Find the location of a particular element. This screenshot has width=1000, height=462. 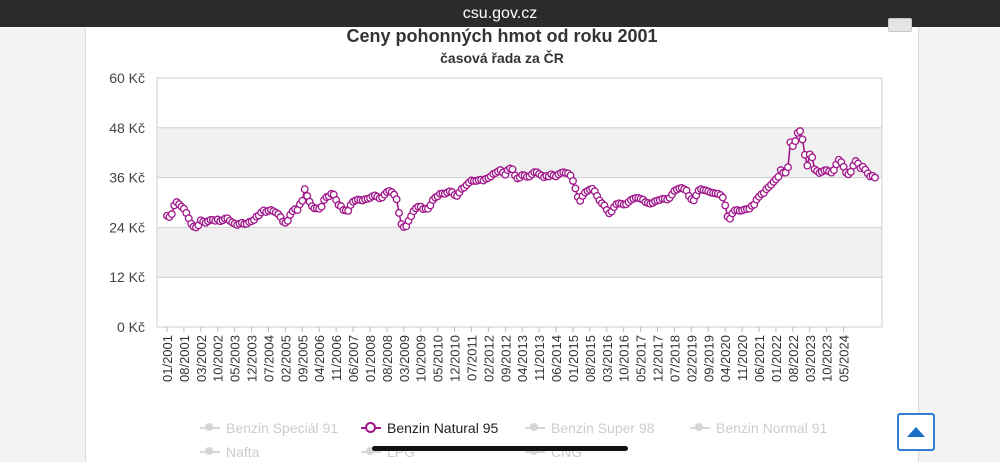

x-tick-label: 11/2013 is located at coordinates (539, 358).